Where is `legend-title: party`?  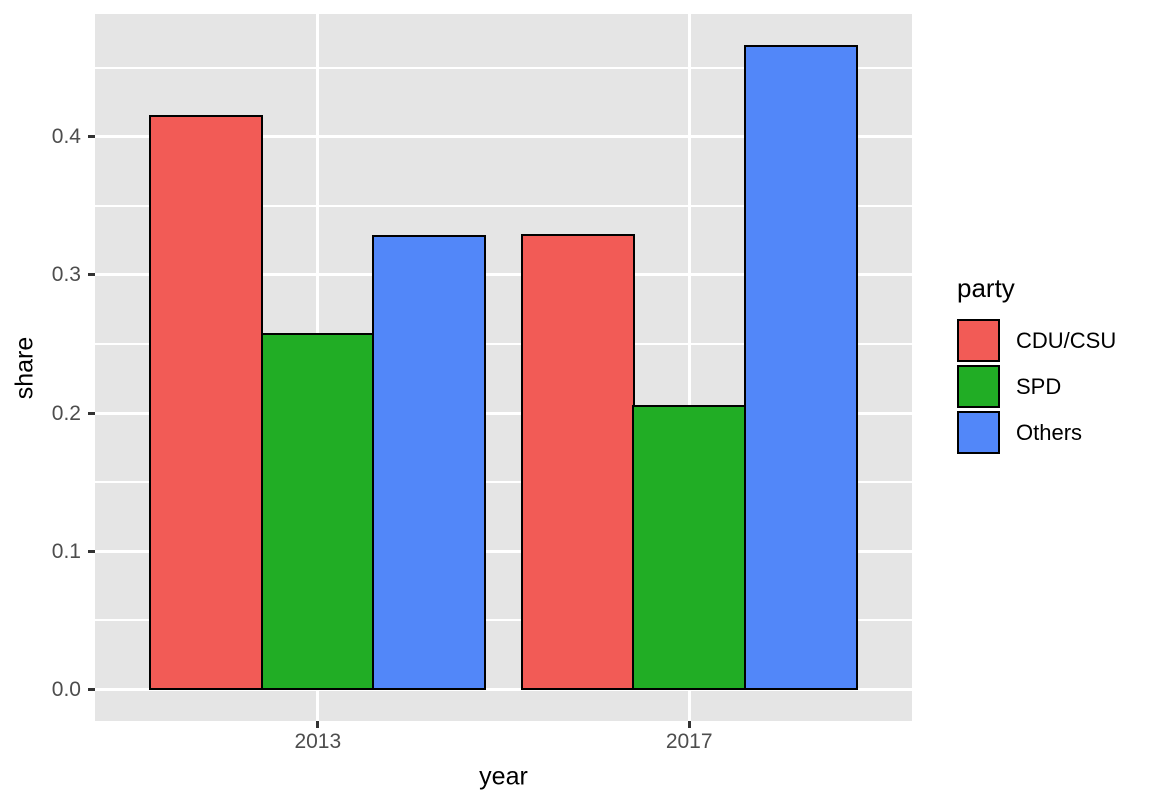
legend-title: party is located at coordinates (986, 288).